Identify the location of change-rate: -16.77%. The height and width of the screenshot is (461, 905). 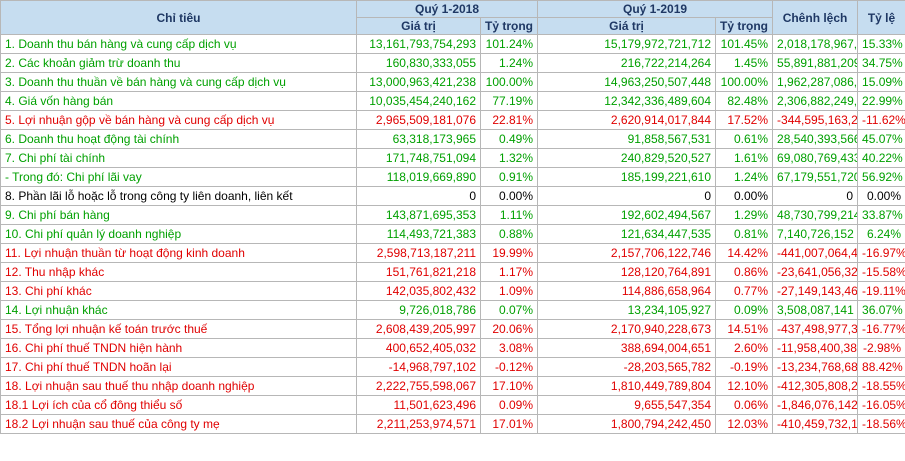
(881, 329).